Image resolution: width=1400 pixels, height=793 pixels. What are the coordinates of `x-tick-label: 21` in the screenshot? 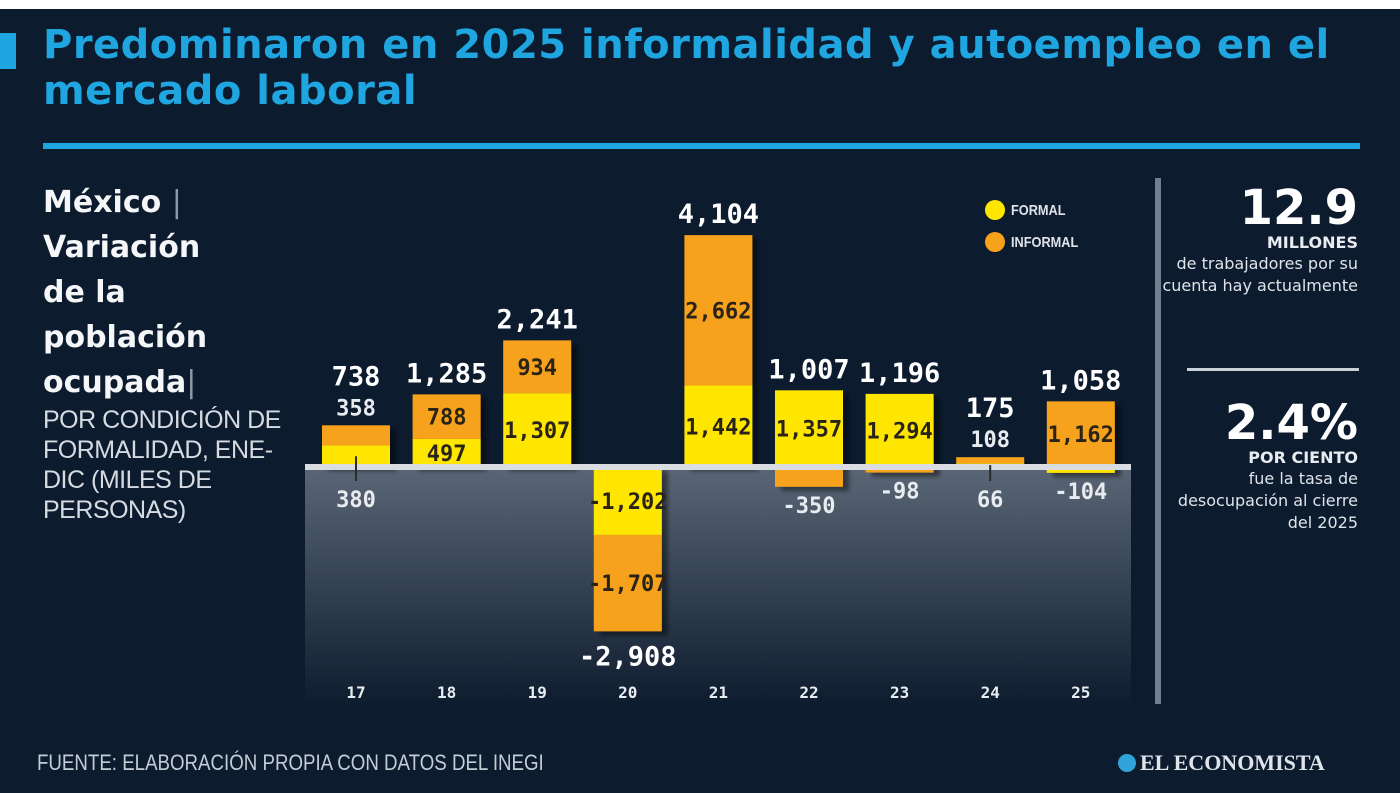 It's located at (718, 692).